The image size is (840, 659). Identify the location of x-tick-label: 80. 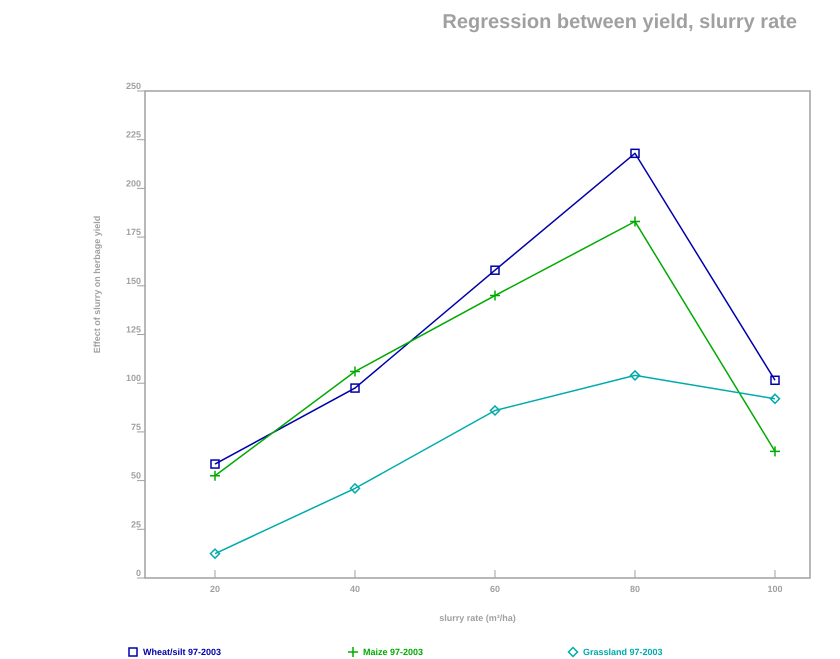
(635, 589).